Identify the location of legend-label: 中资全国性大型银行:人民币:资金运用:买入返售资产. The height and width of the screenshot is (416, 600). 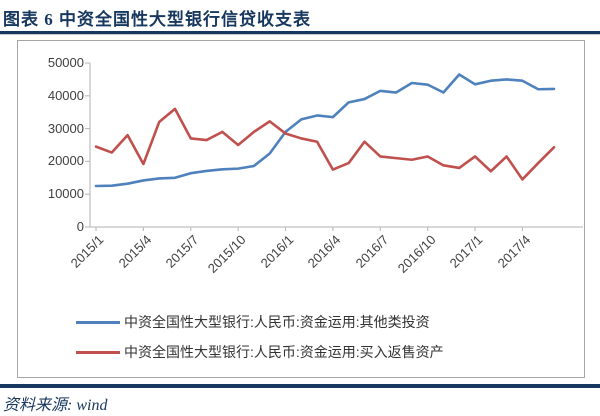
(284, 352).